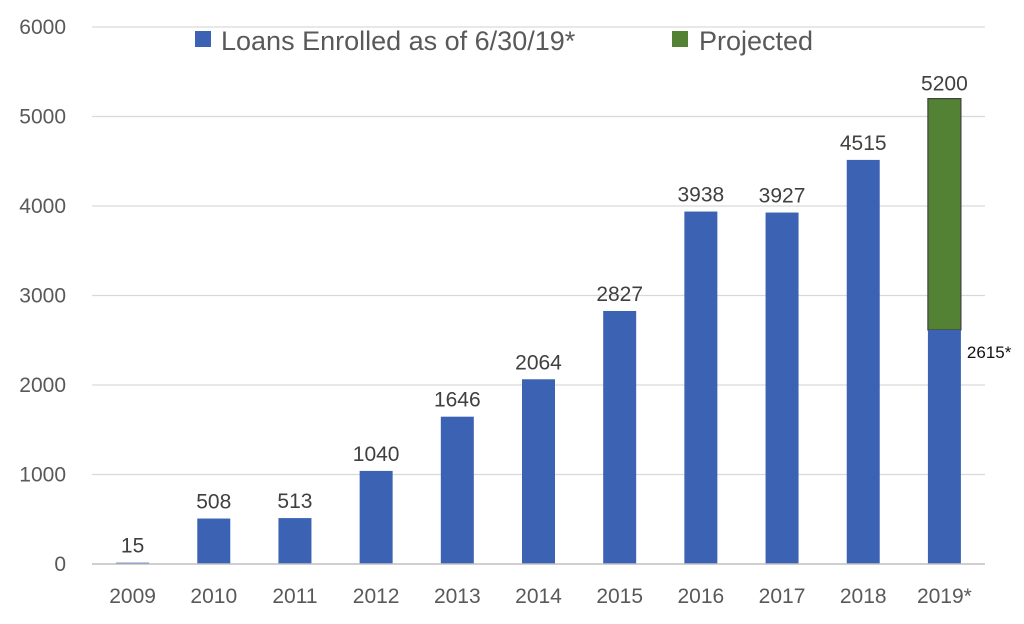 Image resolution: width=1024 pixels, height=624 pixels. Describe the element at coordinates (457, 490) in the screenshot. I see `bar-enrolled-2013` at that location.